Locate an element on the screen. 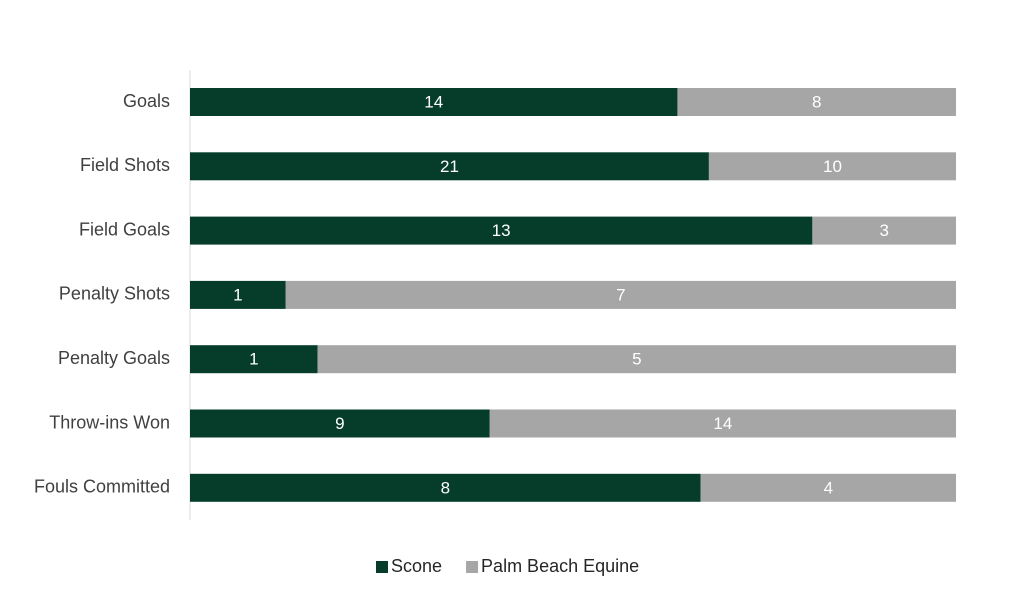 The width and height of the screenshot is (1024, 606). category-label: Field Goals is located at coordinates (124, 229).